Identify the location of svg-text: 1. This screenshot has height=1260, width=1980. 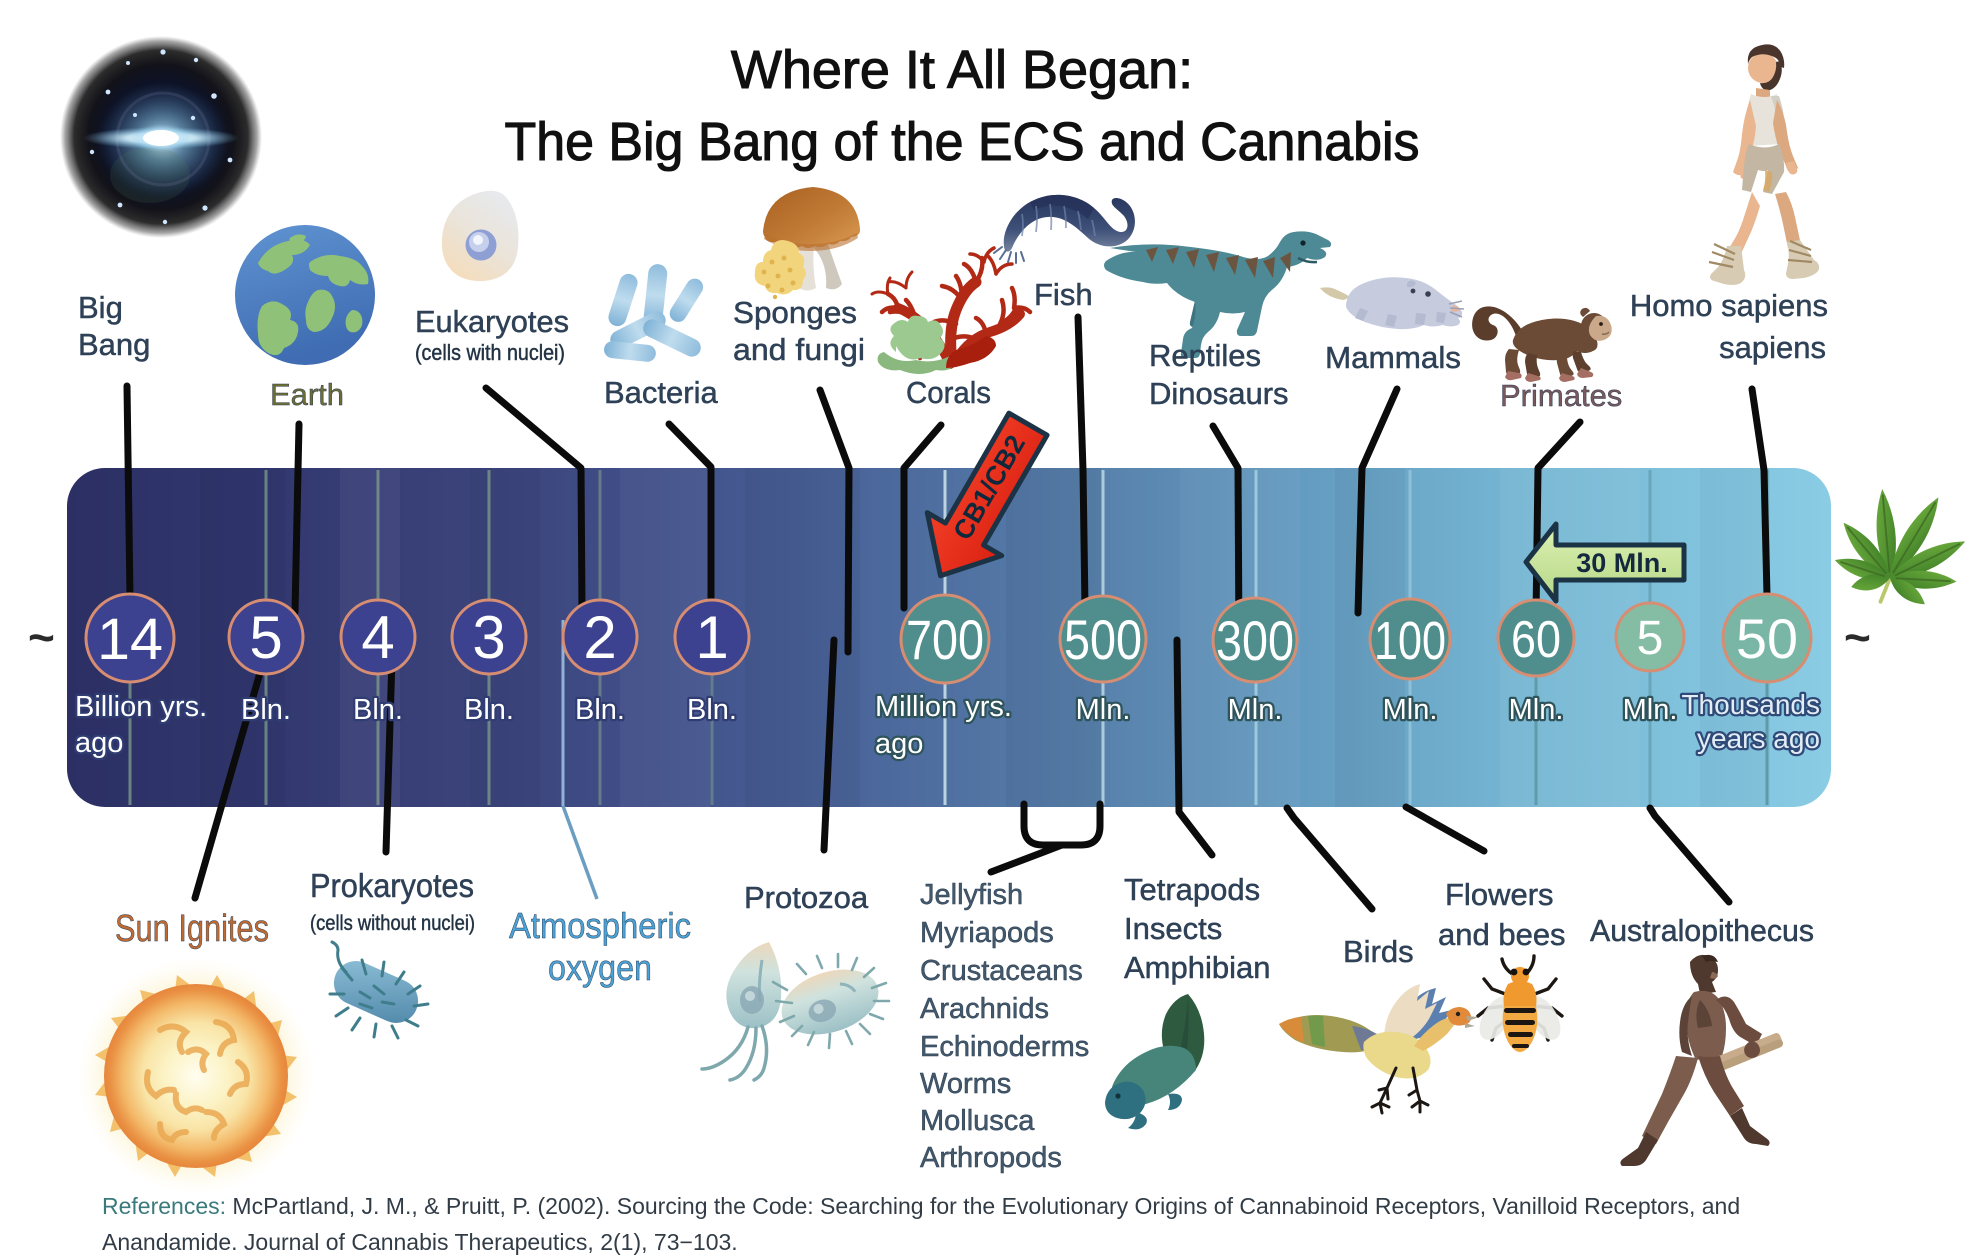
(711, 637).